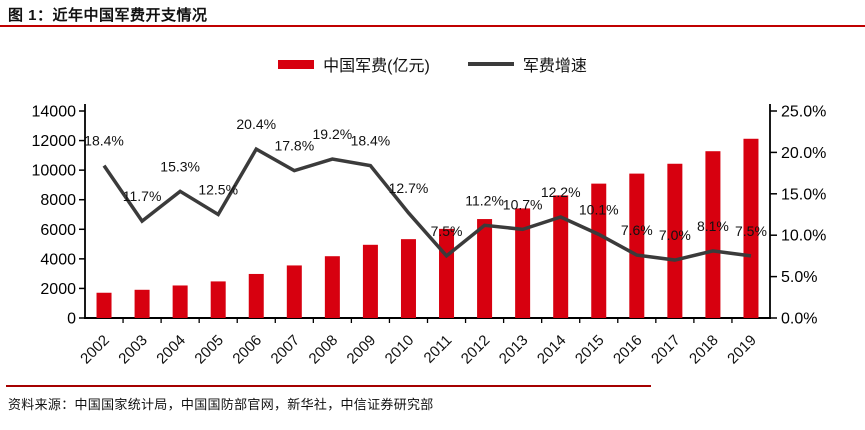 The width and height of the screenshot is (865, 430). What do you see at coordinates (294, 291) in the screenshot?
I see `bar-2007` at bounding box center [294, 291].